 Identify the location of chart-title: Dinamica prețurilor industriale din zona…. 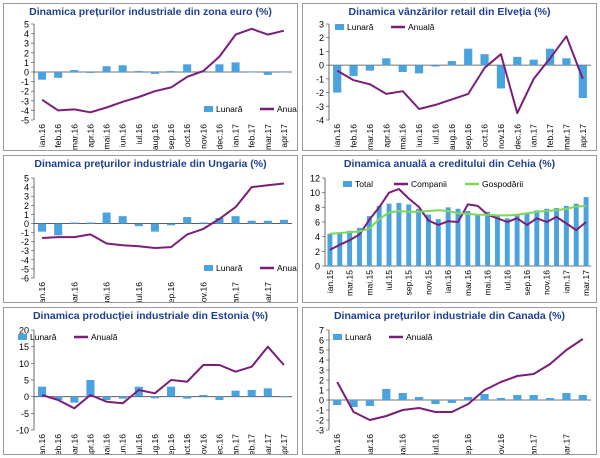
(150, 12).